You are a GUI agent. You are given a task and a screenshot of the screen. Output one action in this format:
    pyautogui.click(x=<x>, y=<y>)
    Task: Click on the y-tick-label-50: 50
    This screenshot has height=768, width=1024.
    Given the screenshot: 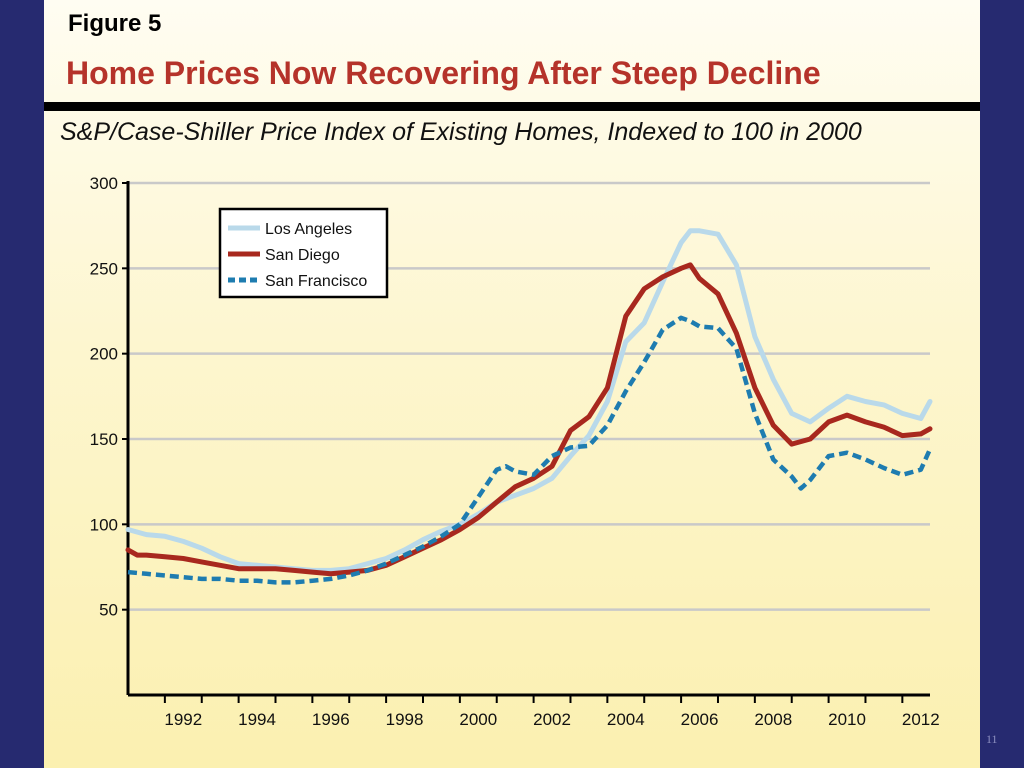 What is the action you would take?
    pyautogui.click(x=108, y=610)
    